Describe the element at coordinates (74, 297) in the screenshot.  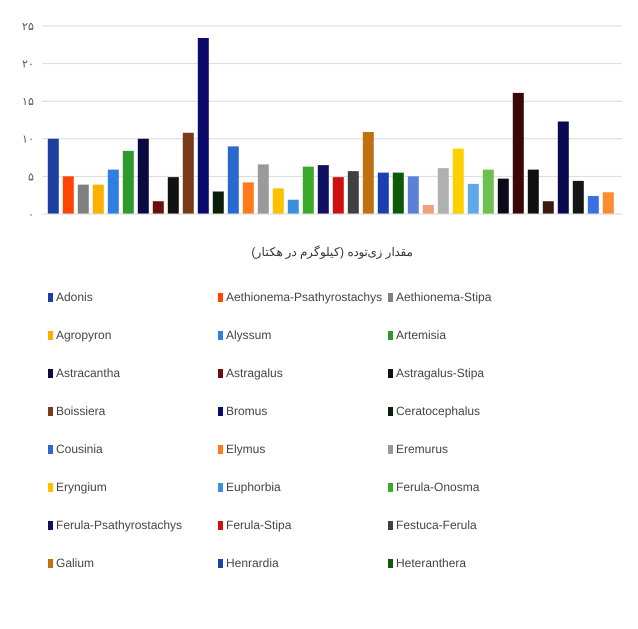
I see `legend-label: Adonis` at that location.